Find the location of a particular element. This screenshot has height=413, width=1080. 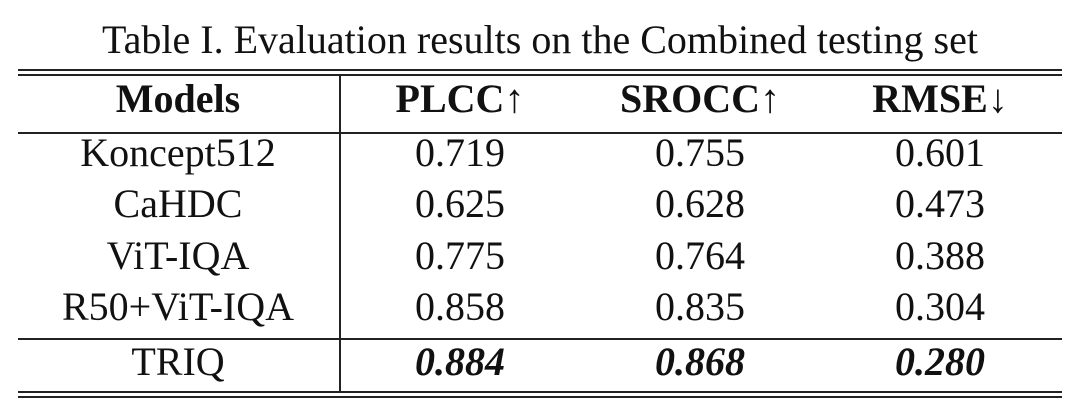

model-name: ViT-IQA is located at coordinates (178, 255).